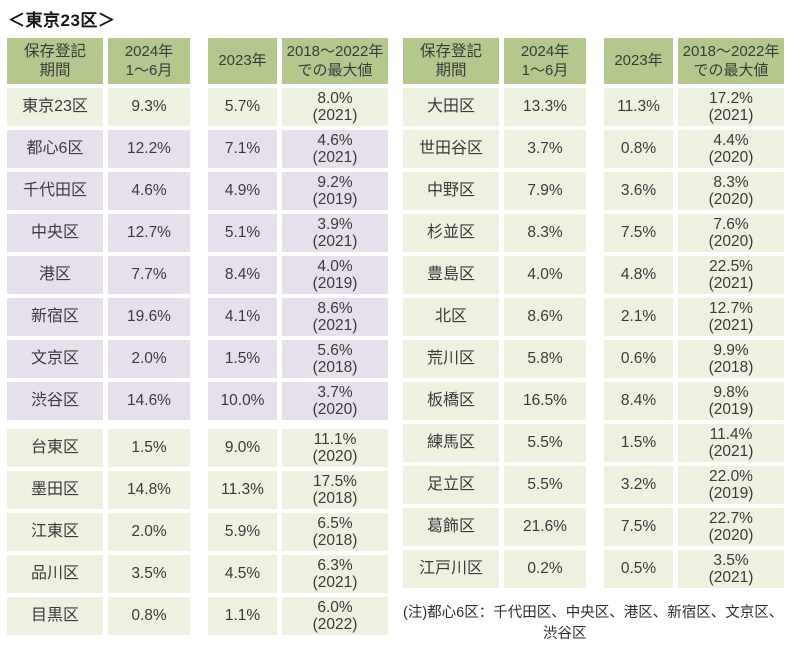 This screenshot has width=790, height=645. I want to click on ward-name: 葛飾区, so click(450, 527).